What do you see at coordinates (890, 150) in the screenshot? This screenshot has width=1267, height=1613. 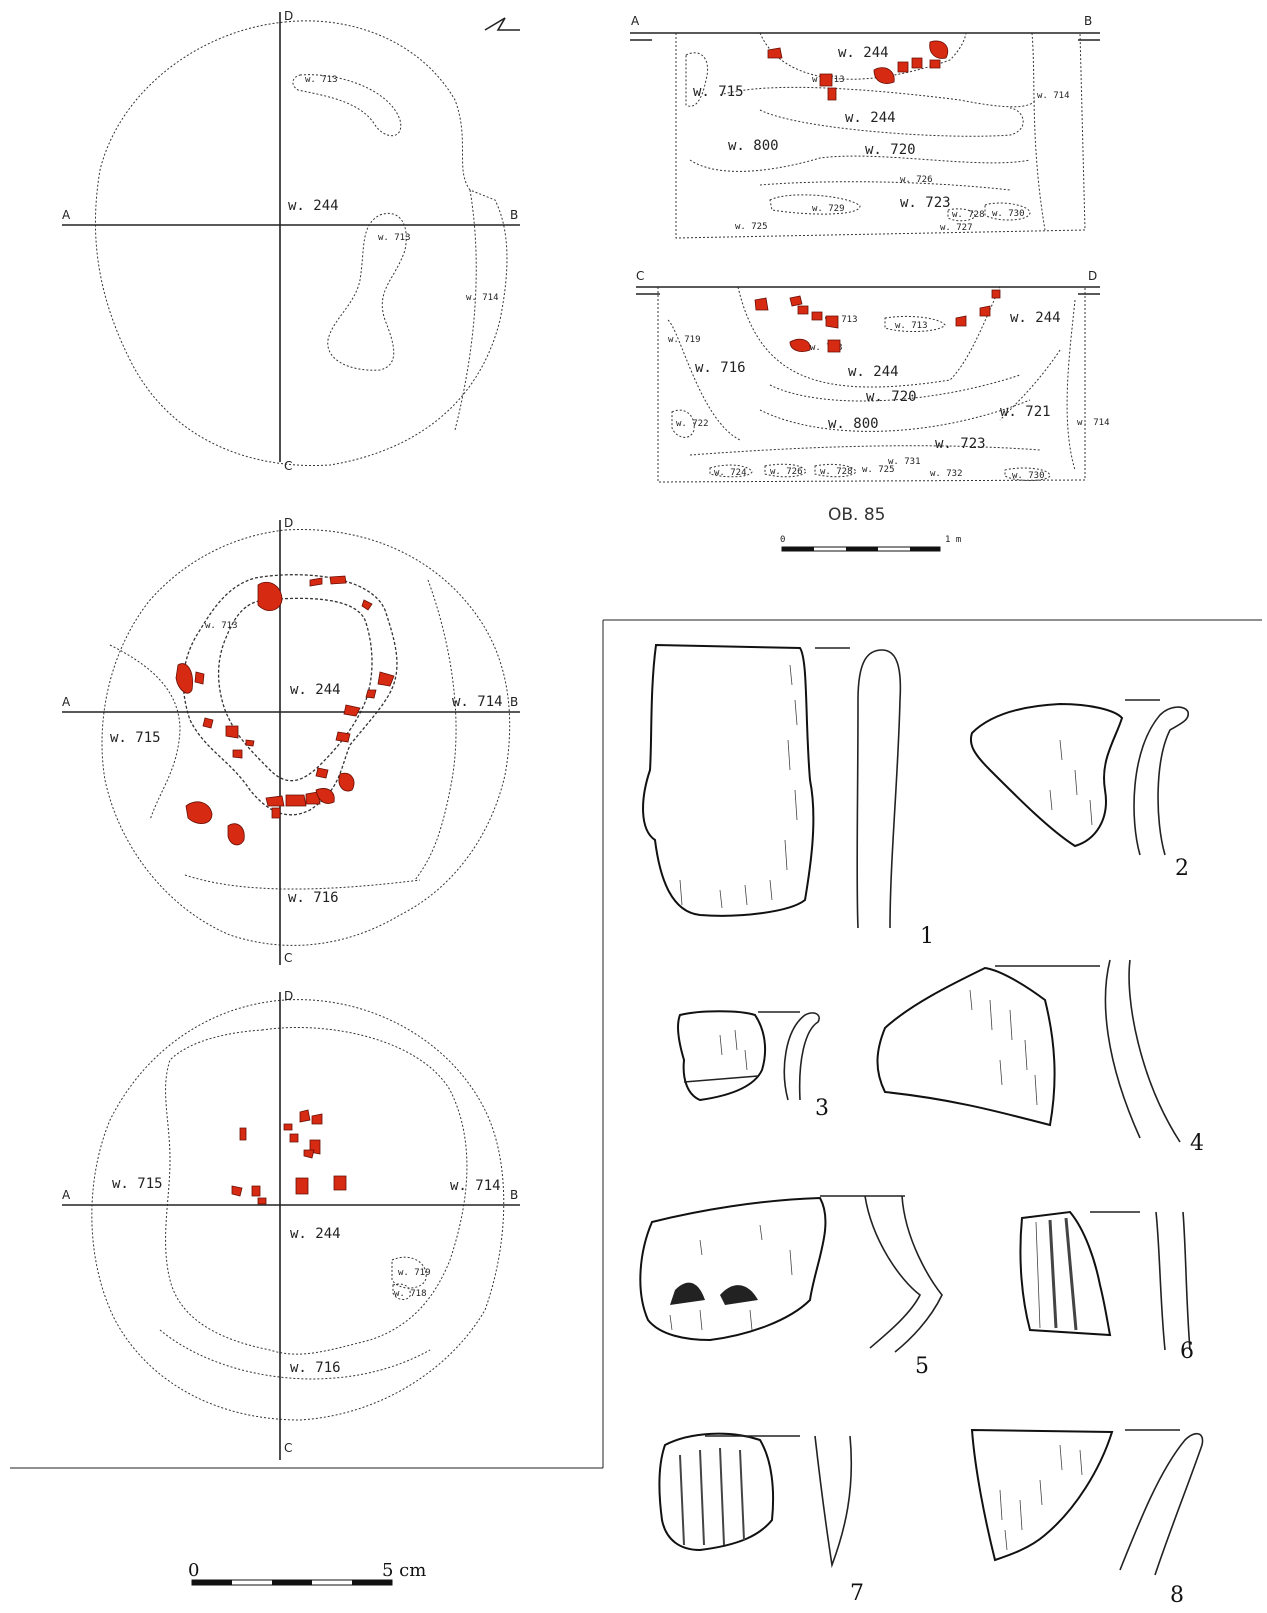 I see `section-ab-label-w720: w. 720` at bounding box center [890, 150].